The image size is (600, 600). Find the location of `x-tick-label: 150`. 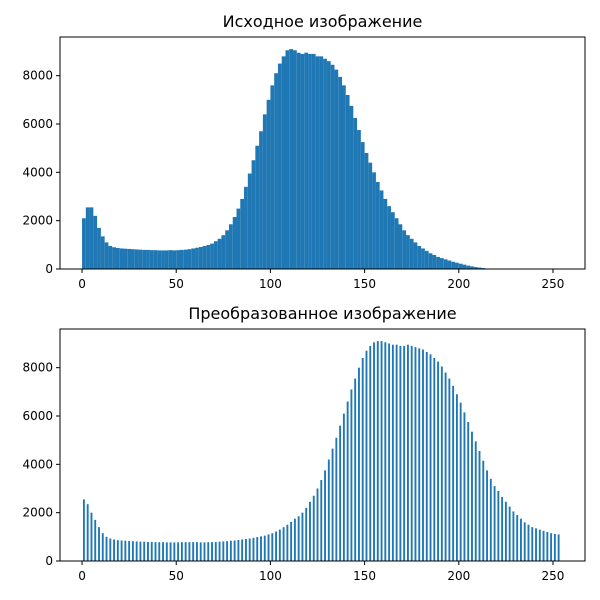

x-tick-label: 150 is located at coordinates (364, 284).